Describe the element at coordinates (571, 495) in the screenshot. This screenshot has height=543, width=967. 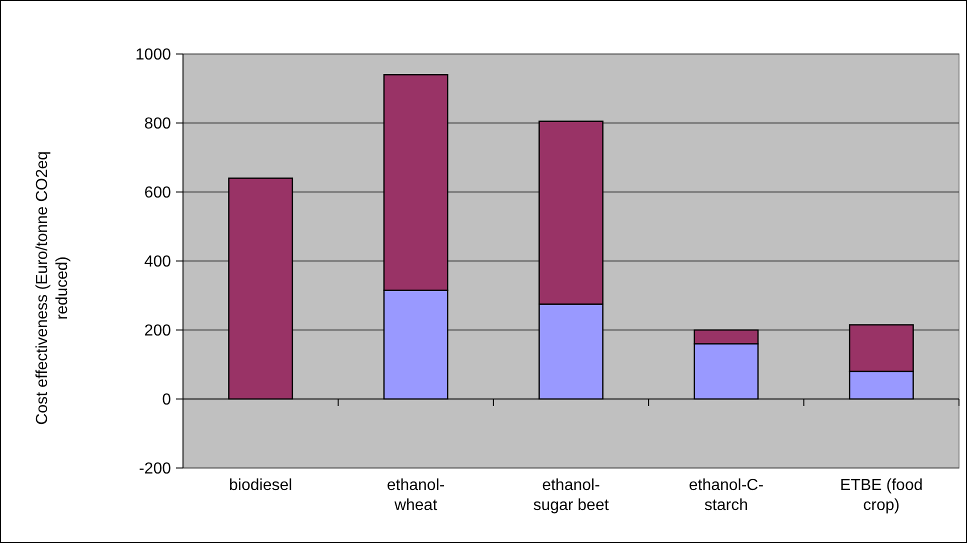
I see `x-tick-label: ethanol-sugar beet` at that location.